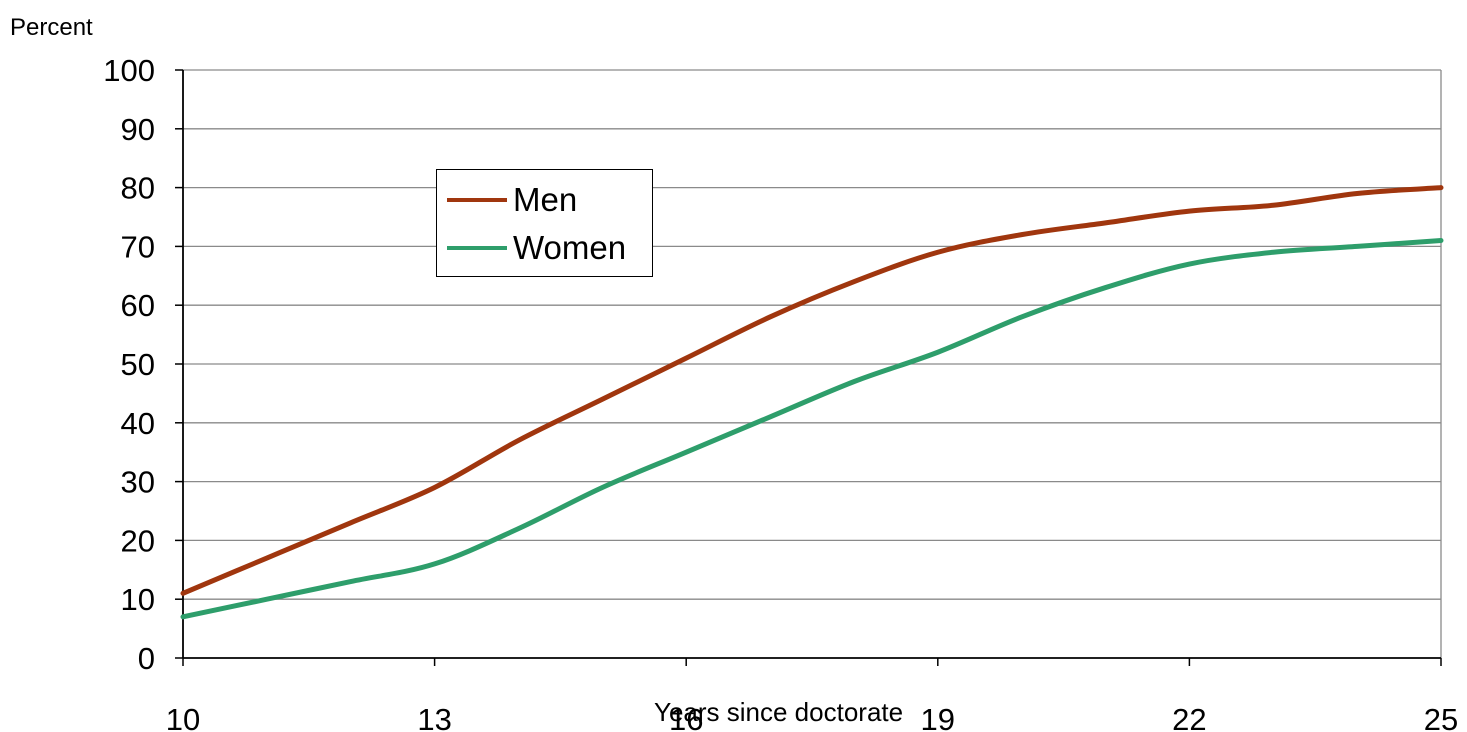 Image resolution: width=1467 pixels, height=732 pixels. What do you see at coordinates (779, 712) in the screenshot?
I see `x-axis-label: Years since doctorate` at bounding box center [779, 712].